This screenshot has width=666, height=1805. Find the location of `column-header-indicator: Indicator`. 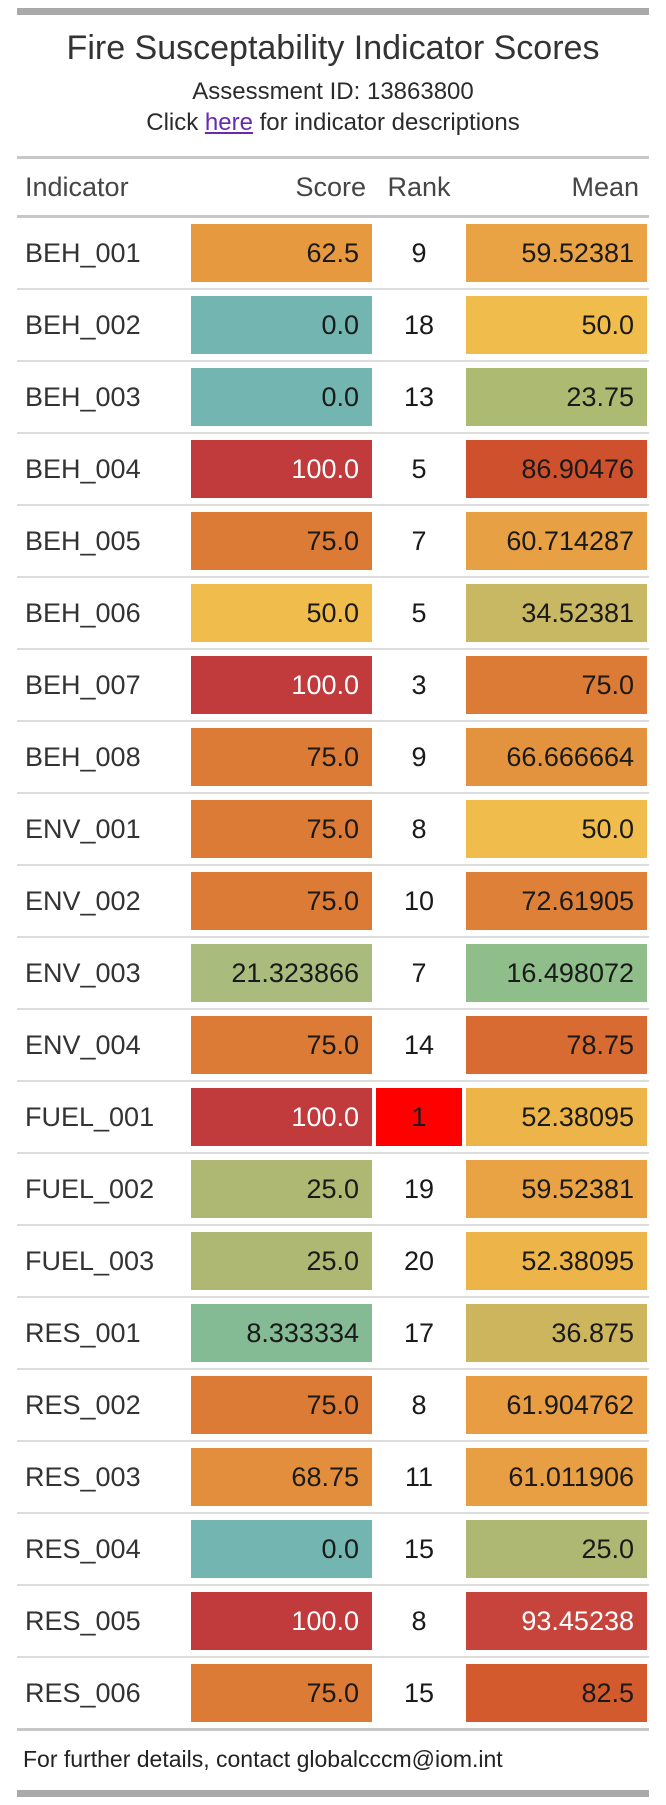

column-header-indicator: Indicator is located at coordinates (103, 187).